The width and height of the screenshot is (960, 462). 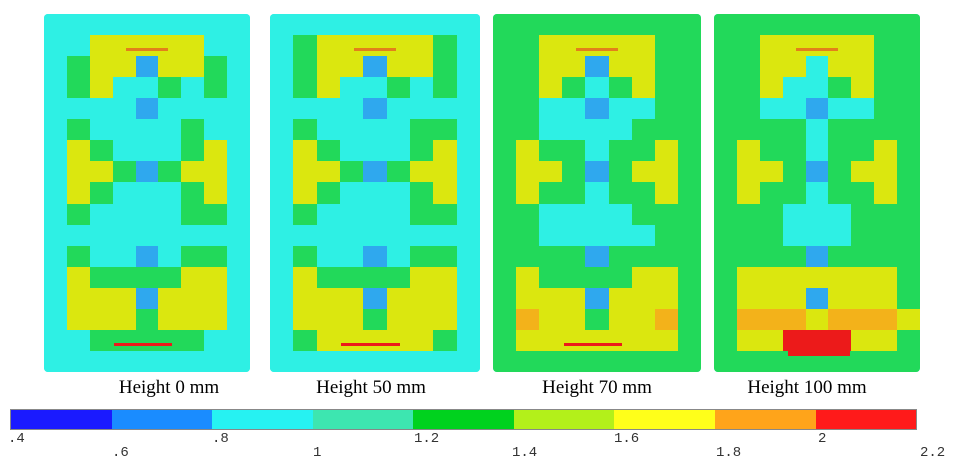 I want to click on peak-stress-marker, so click(x=819, y=348).